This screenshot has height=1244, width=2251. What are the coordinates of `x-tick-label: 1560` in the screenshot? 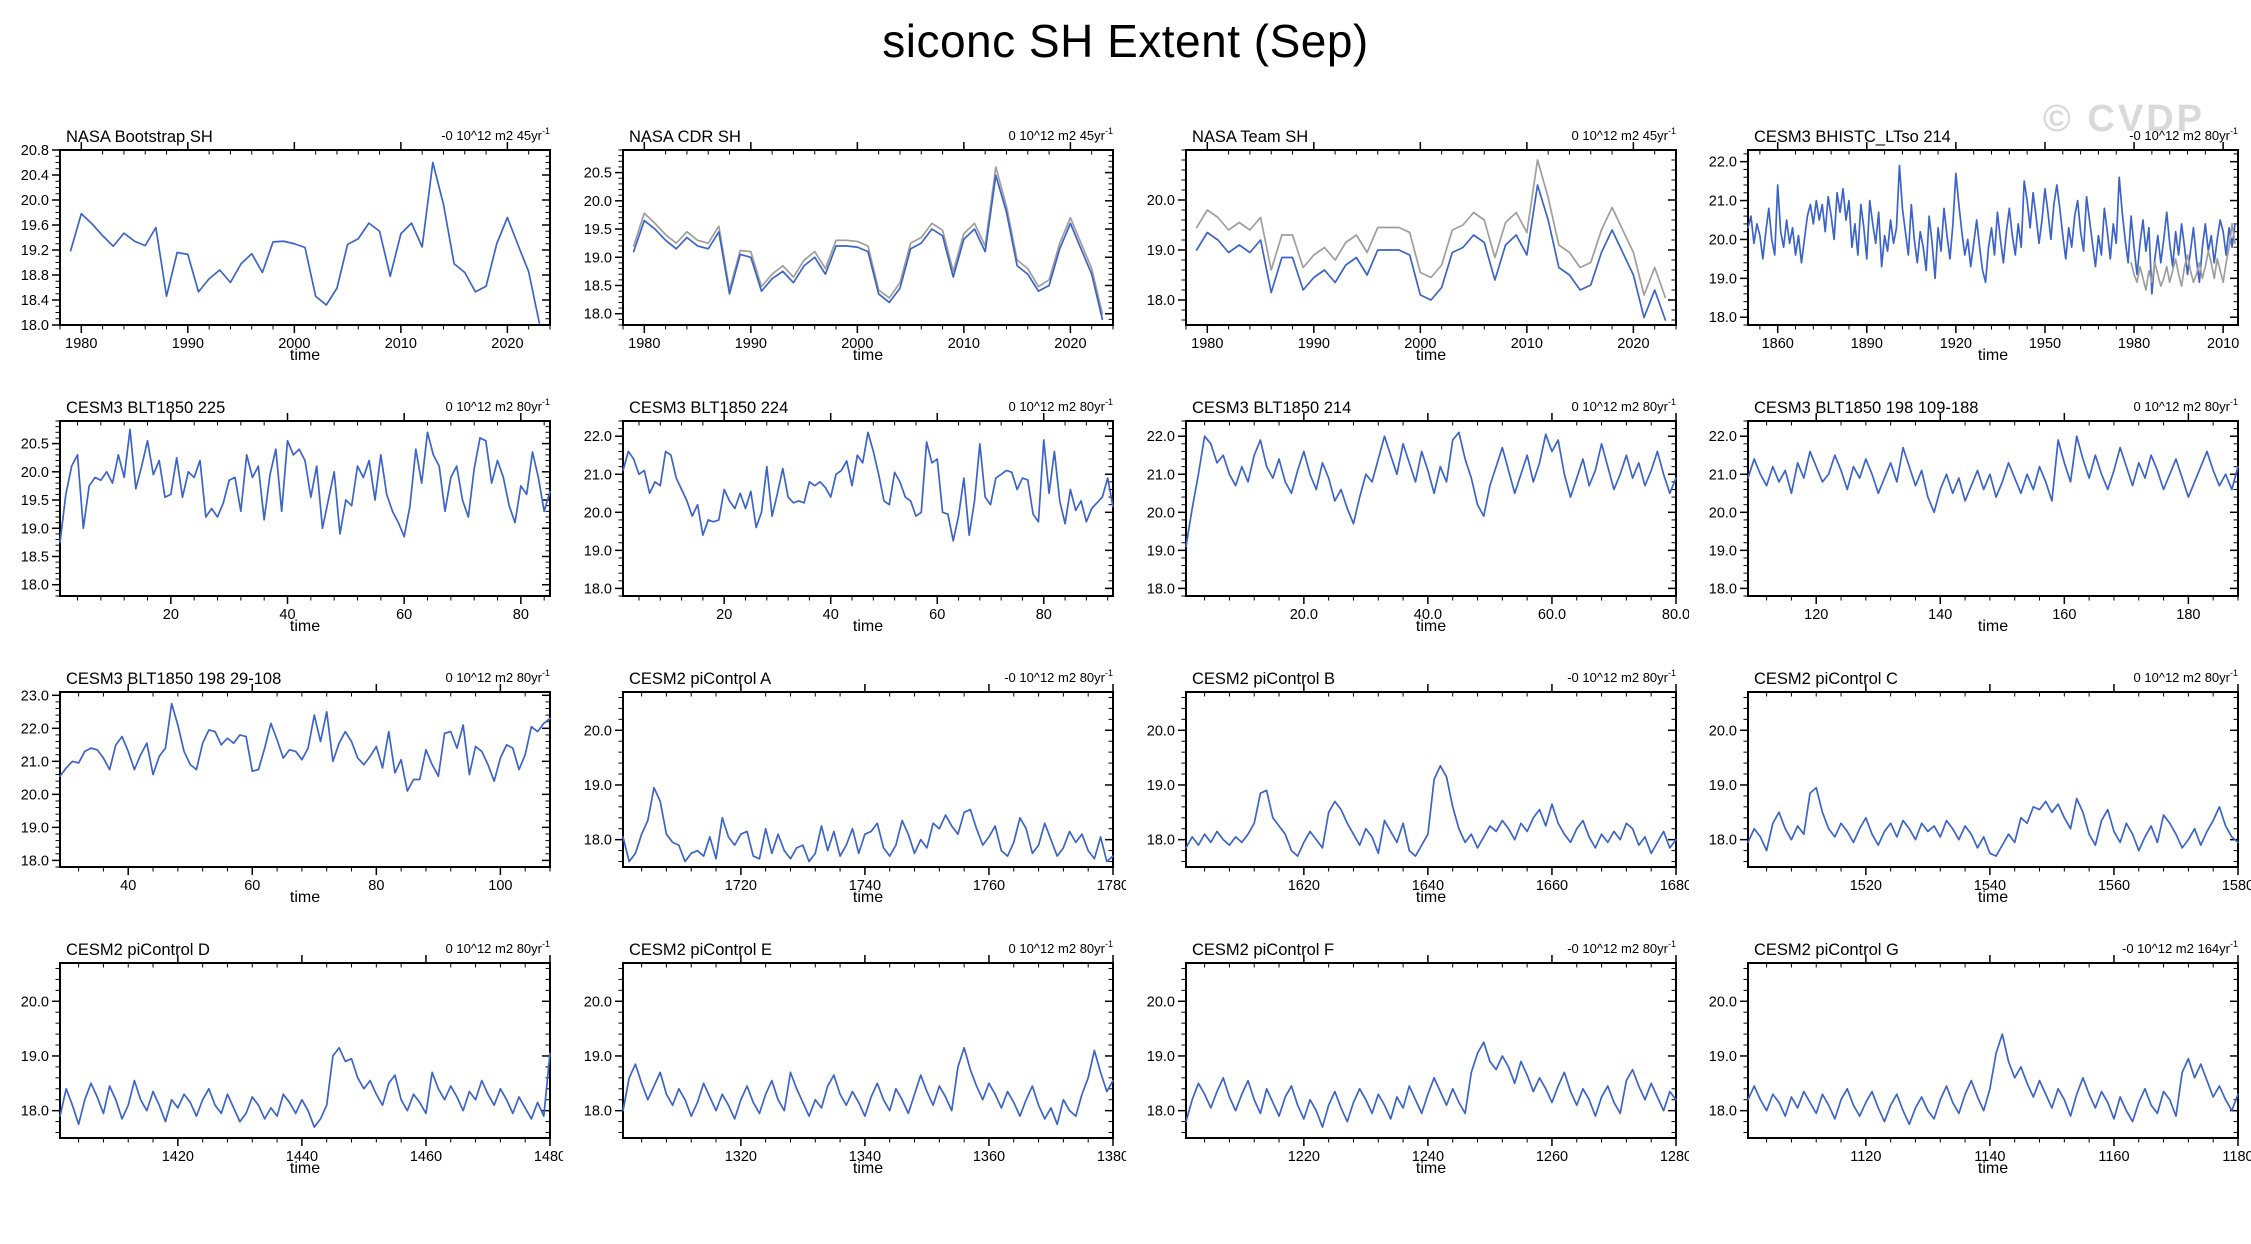 It's located at (2114, 886).